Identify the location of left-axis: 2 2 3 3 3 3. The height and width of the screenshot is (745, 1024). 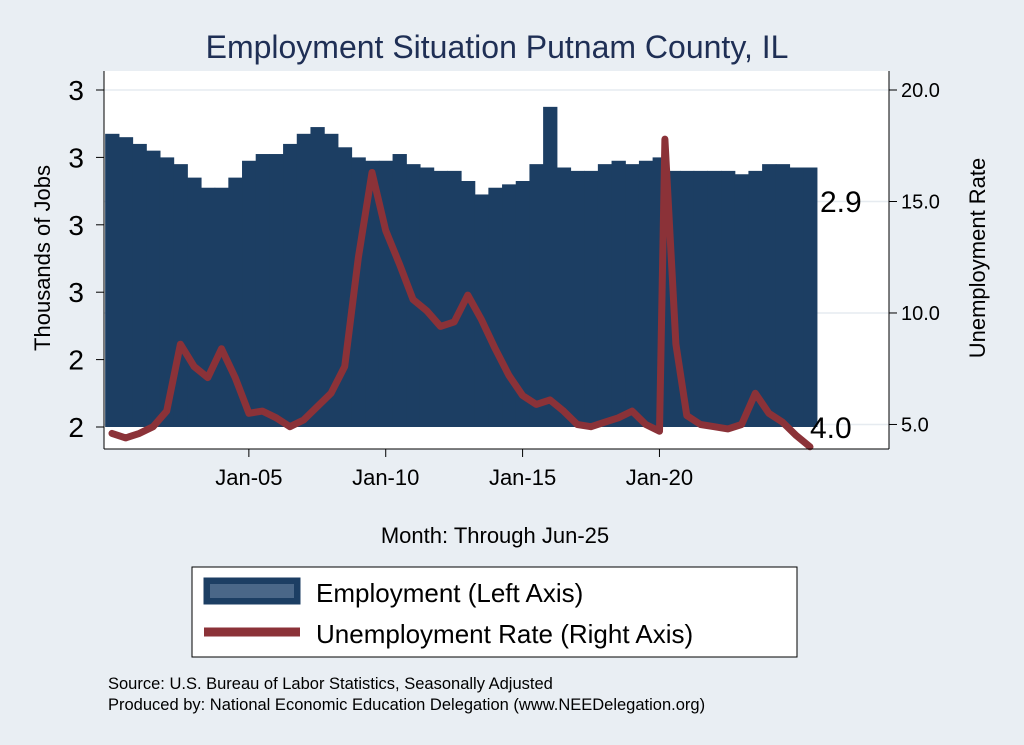
(86, 260).